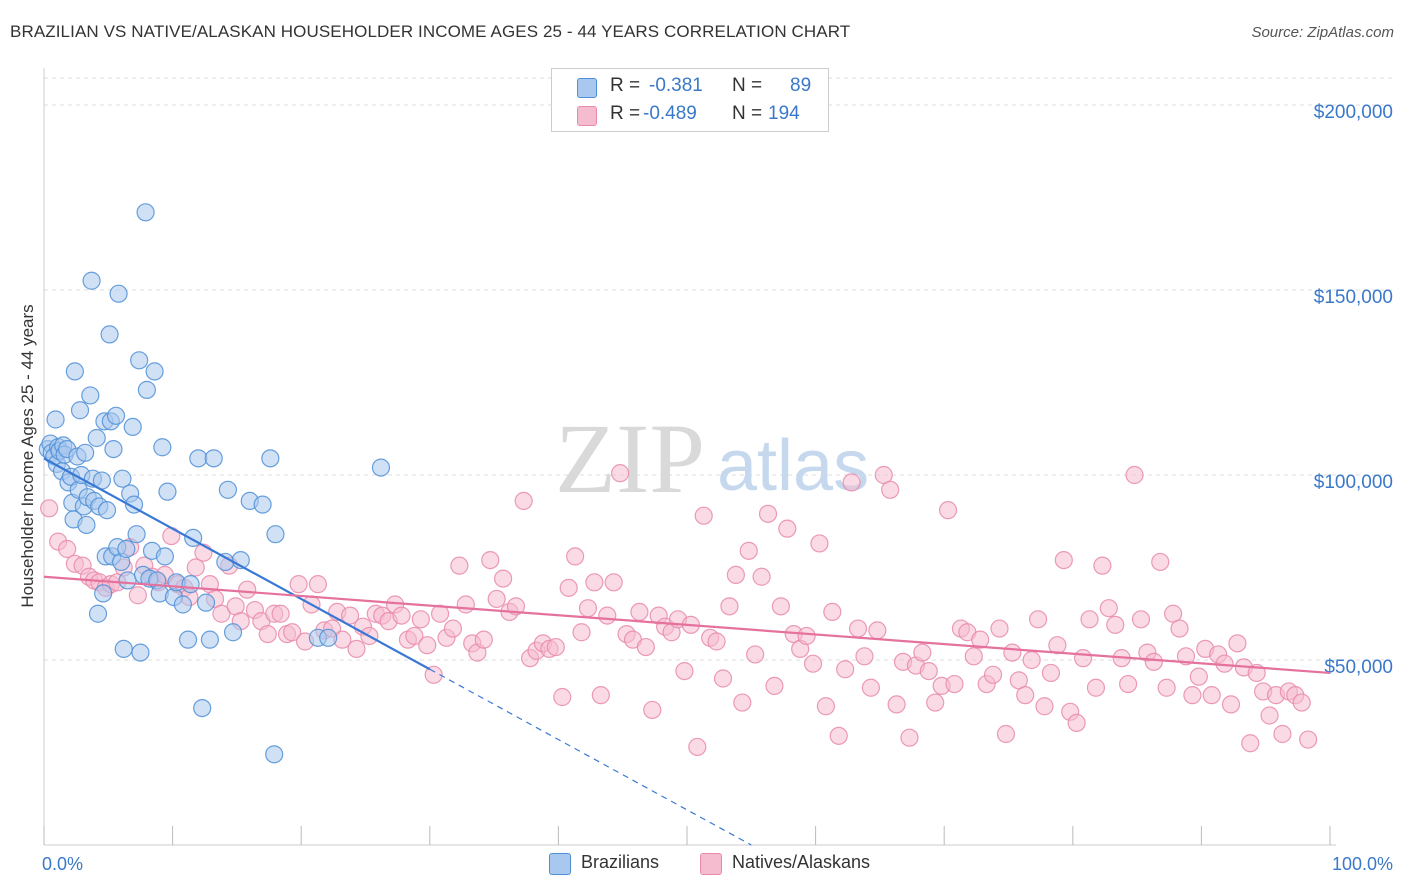  I want to click on y-tick-labels: $50,000 $100,000 $150,000 $200,000, so click(1353, 390).